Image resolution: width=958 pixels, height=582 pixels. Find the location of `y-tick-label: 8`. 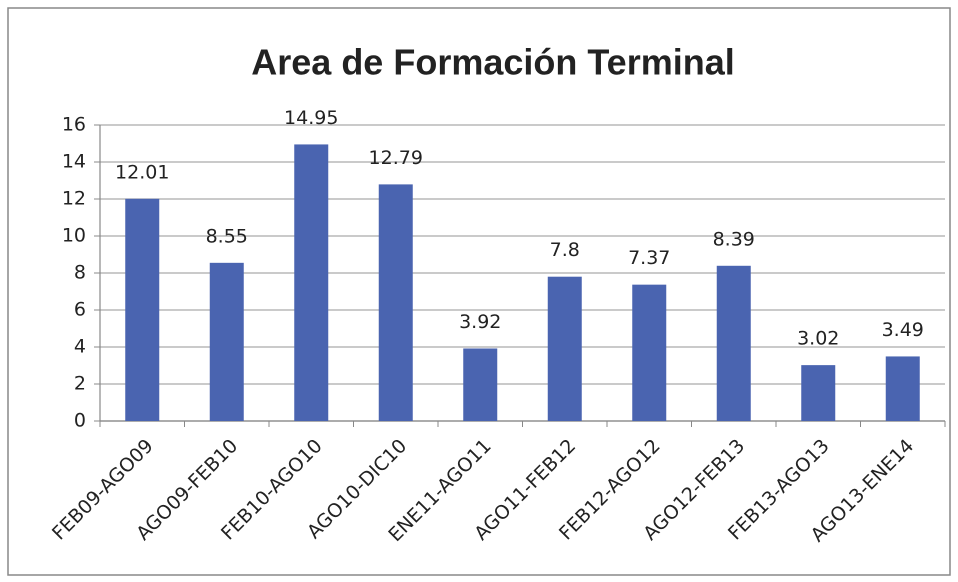

y-tick-label: 8 is located at coordinates (80, 273).